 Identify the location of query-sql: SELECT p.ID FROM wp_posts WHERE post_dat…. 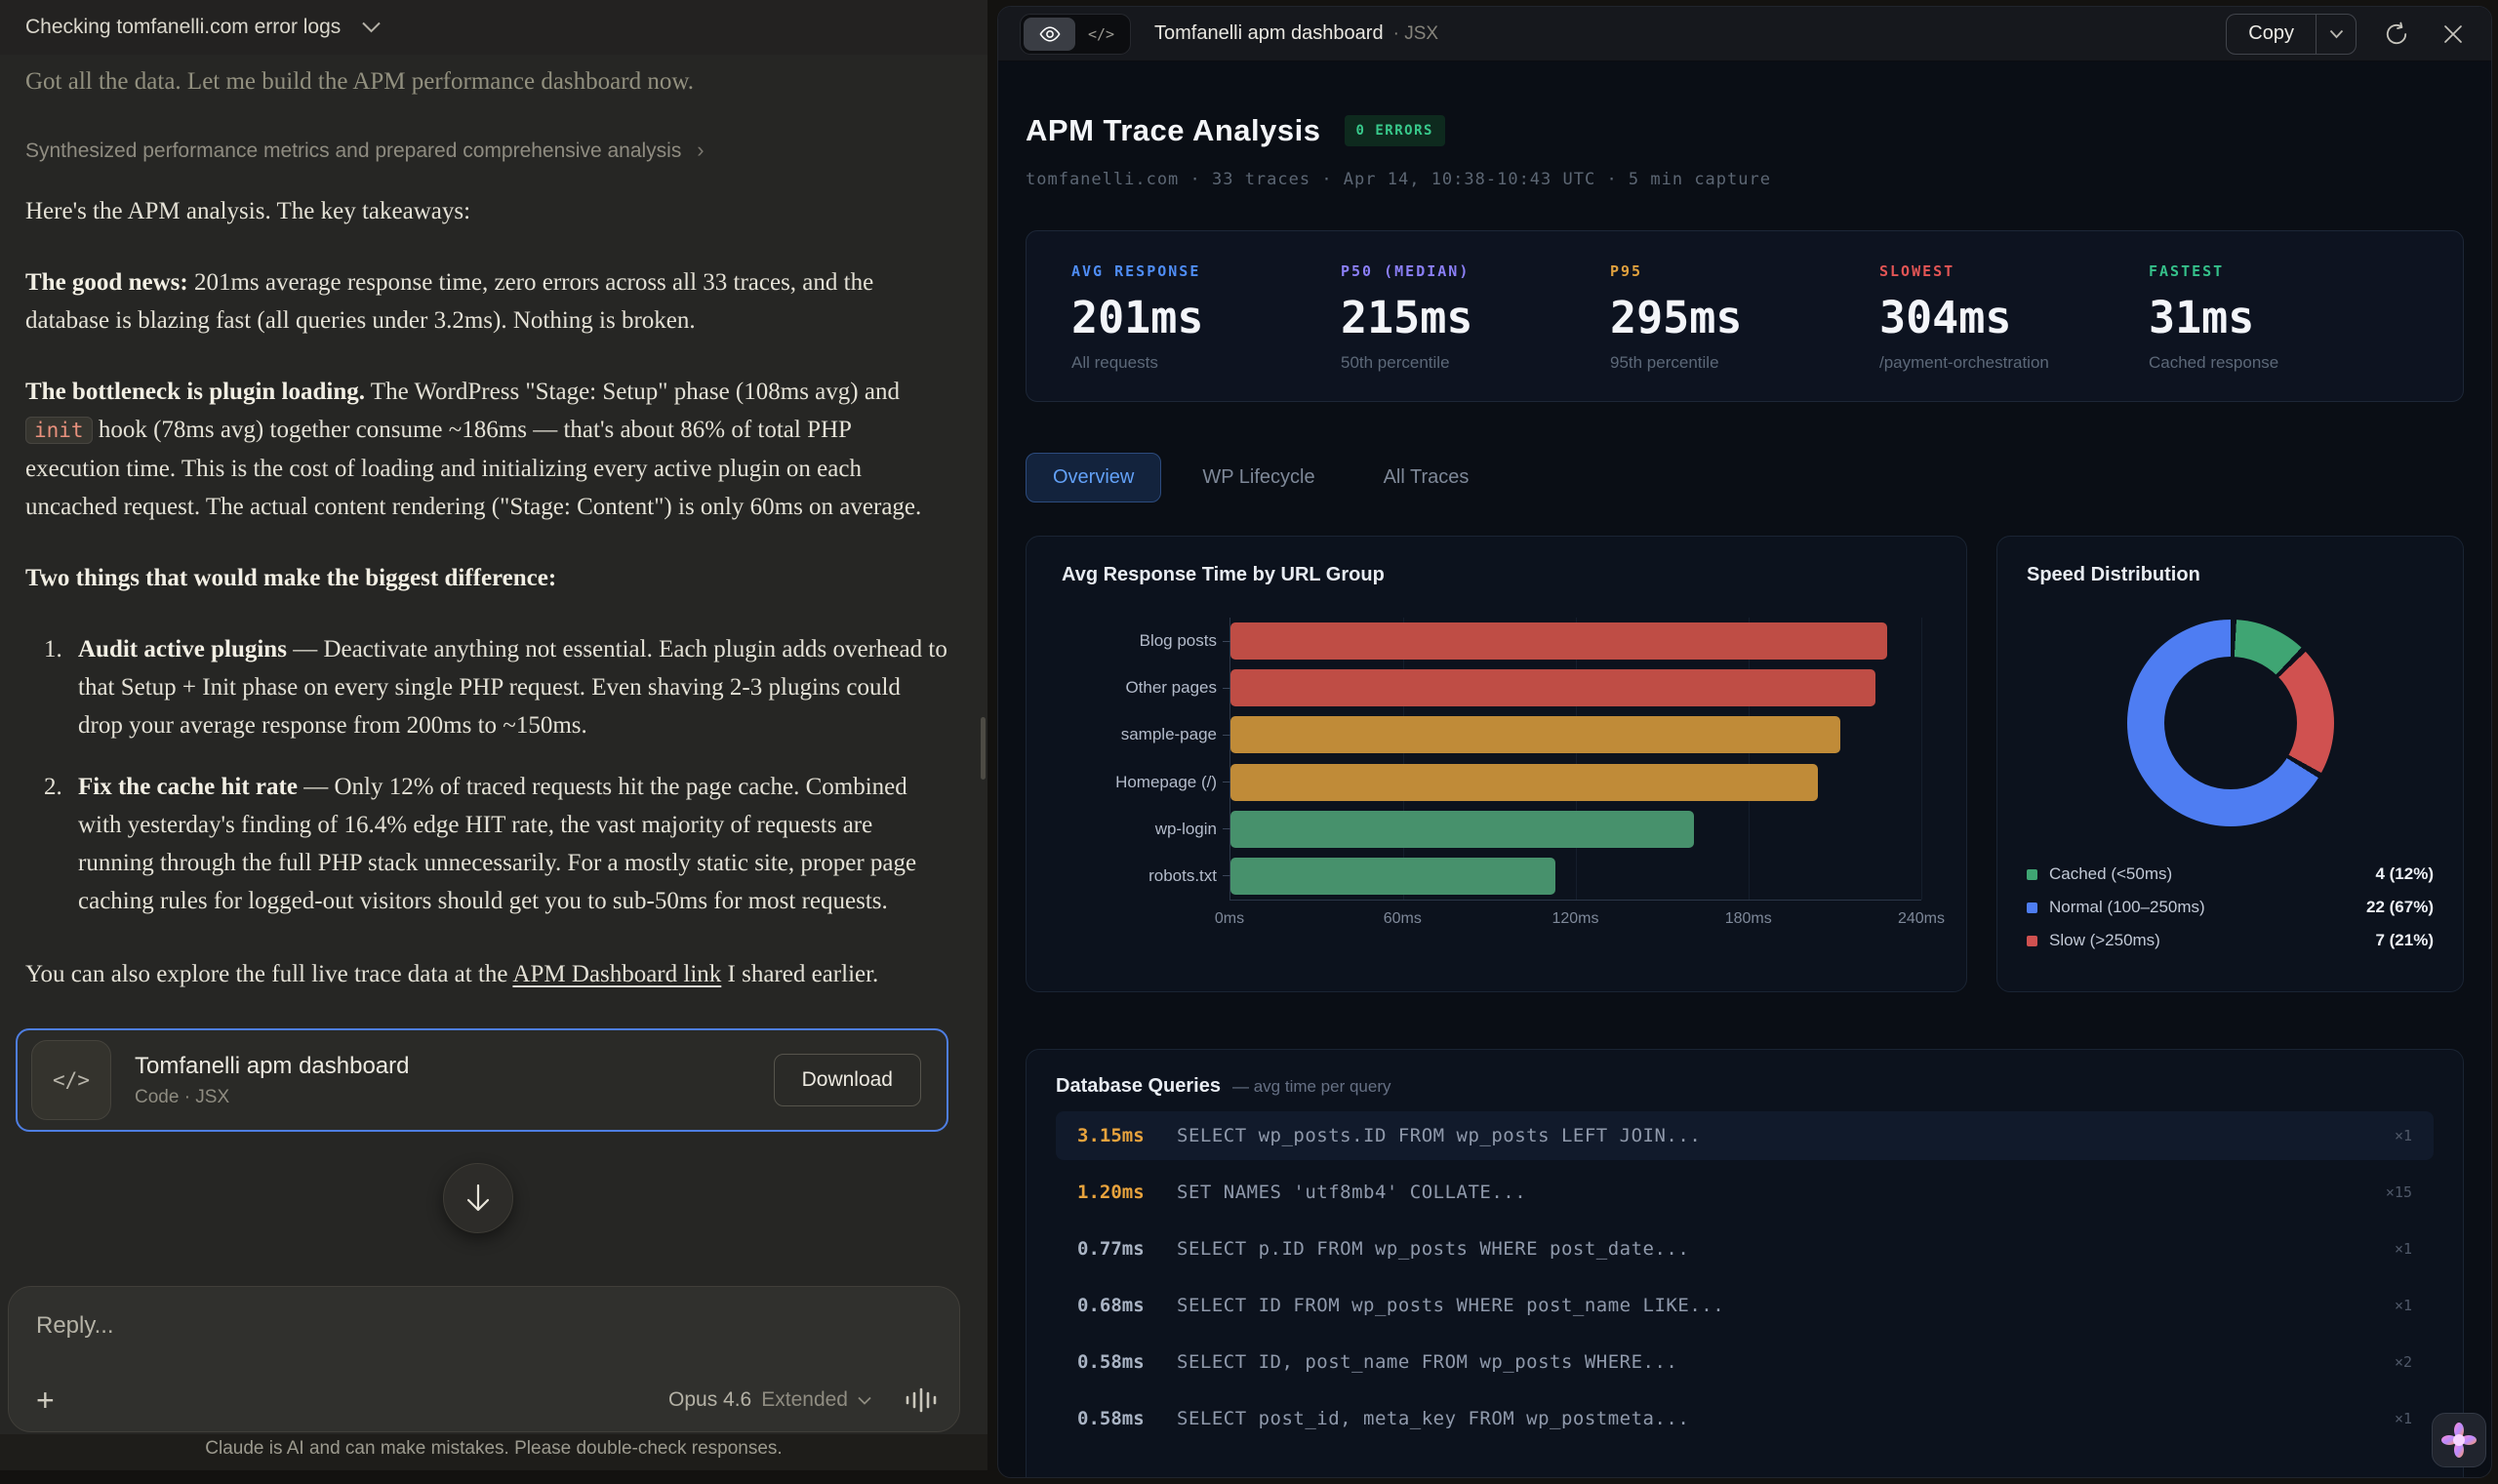
(1433, 1249).